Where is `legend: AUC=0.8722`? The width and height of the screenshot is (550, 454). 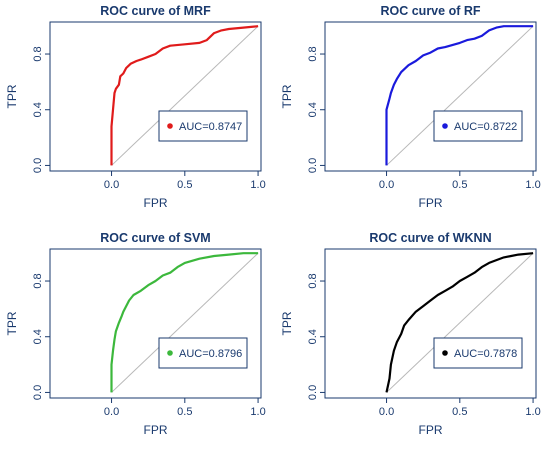 legend: AUC=0.8722 is located at coordinates (478, 126).